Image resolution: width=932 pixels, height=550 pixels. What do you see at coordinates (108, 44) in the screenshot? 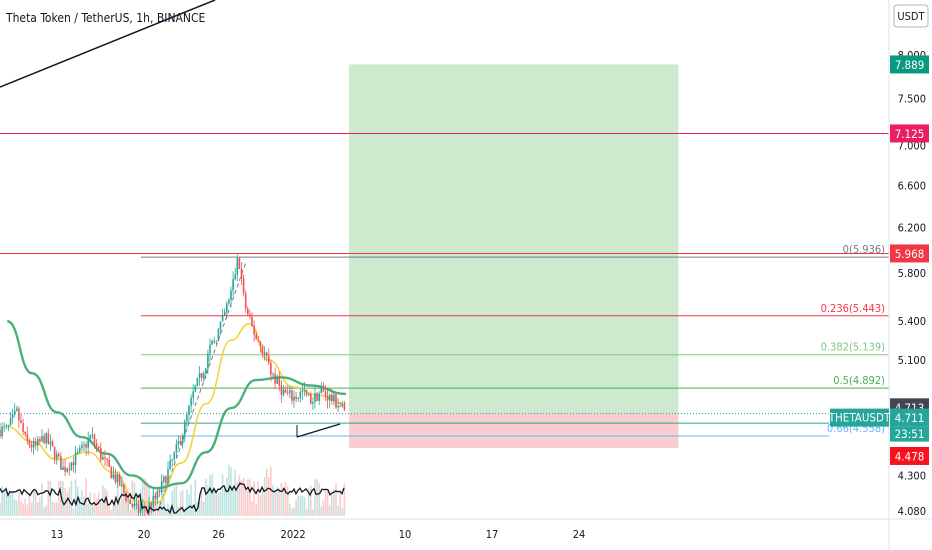
I see `trend-line` at bounding box center [108, 44].